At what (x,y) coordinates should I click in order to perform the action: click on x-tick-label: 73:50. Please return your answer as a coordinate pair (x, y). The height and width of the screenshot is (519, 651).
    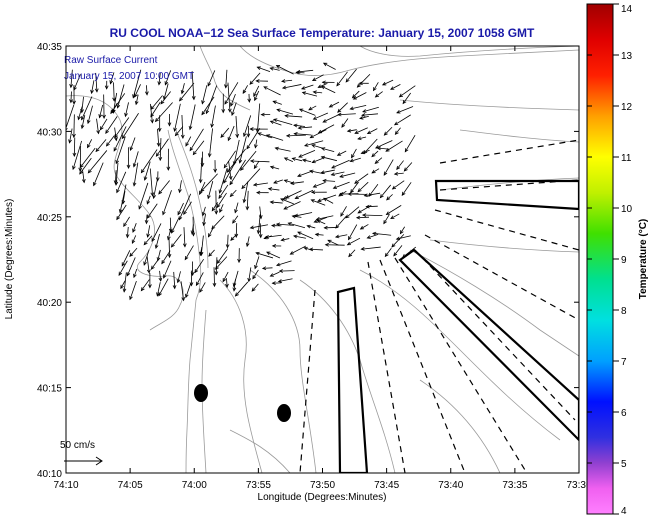
    Looking at the image, I should click on (322, 485).